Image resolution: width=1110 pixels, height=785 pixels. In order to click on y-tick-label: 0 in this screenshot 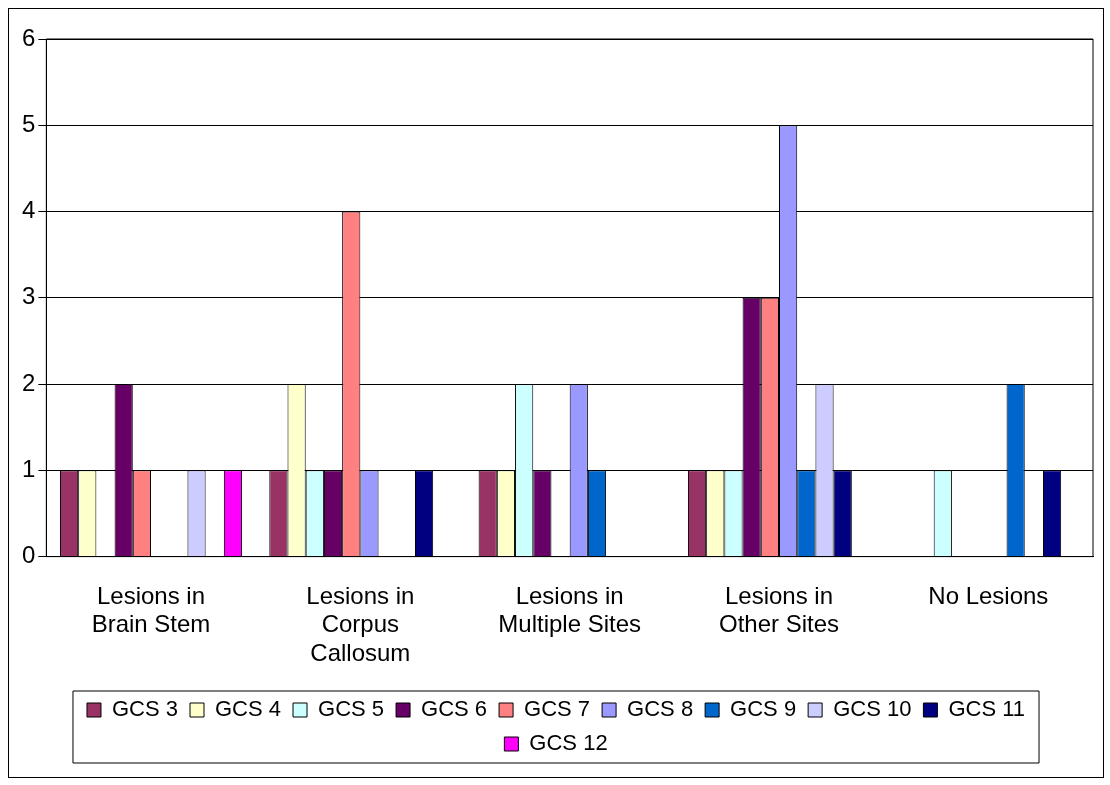, I will do `click(28, 555)`.